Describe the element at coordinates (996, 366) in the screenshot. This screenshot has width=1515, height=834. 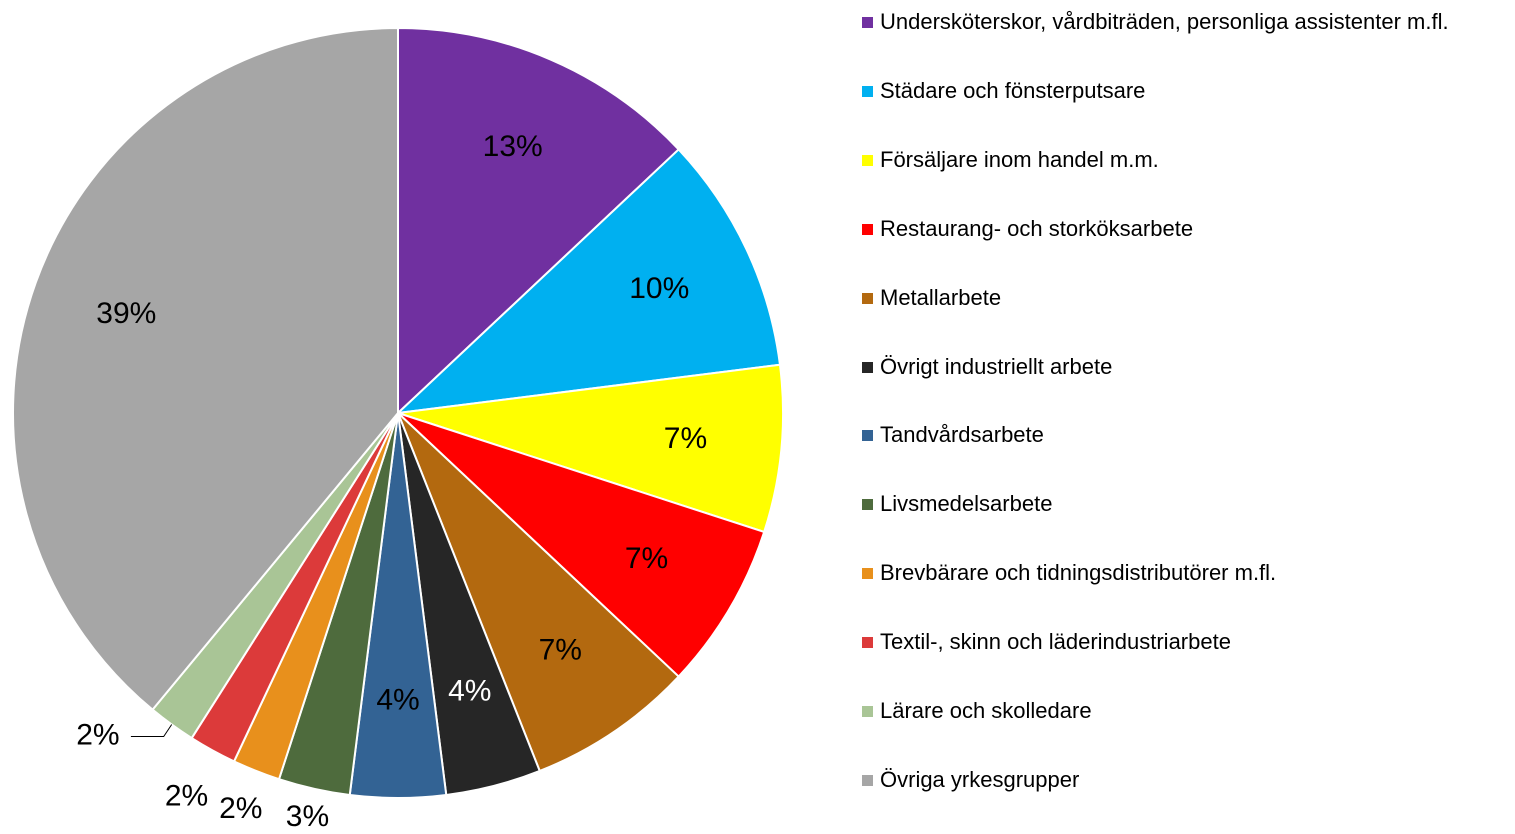
I see `legend-label: Övrigt industriellt arbete` at that location.